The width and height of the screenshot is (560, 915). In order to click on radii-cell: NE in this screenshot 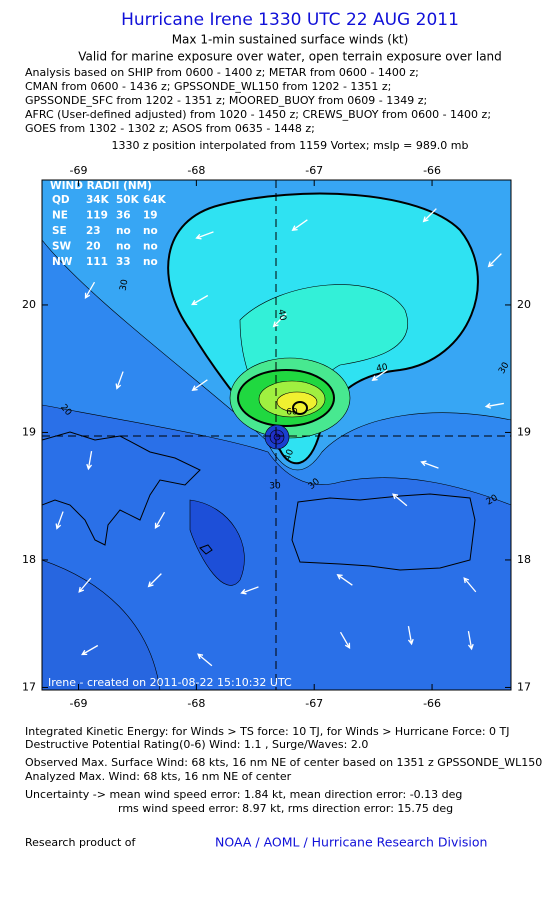, I will do `click(60, 216)`.